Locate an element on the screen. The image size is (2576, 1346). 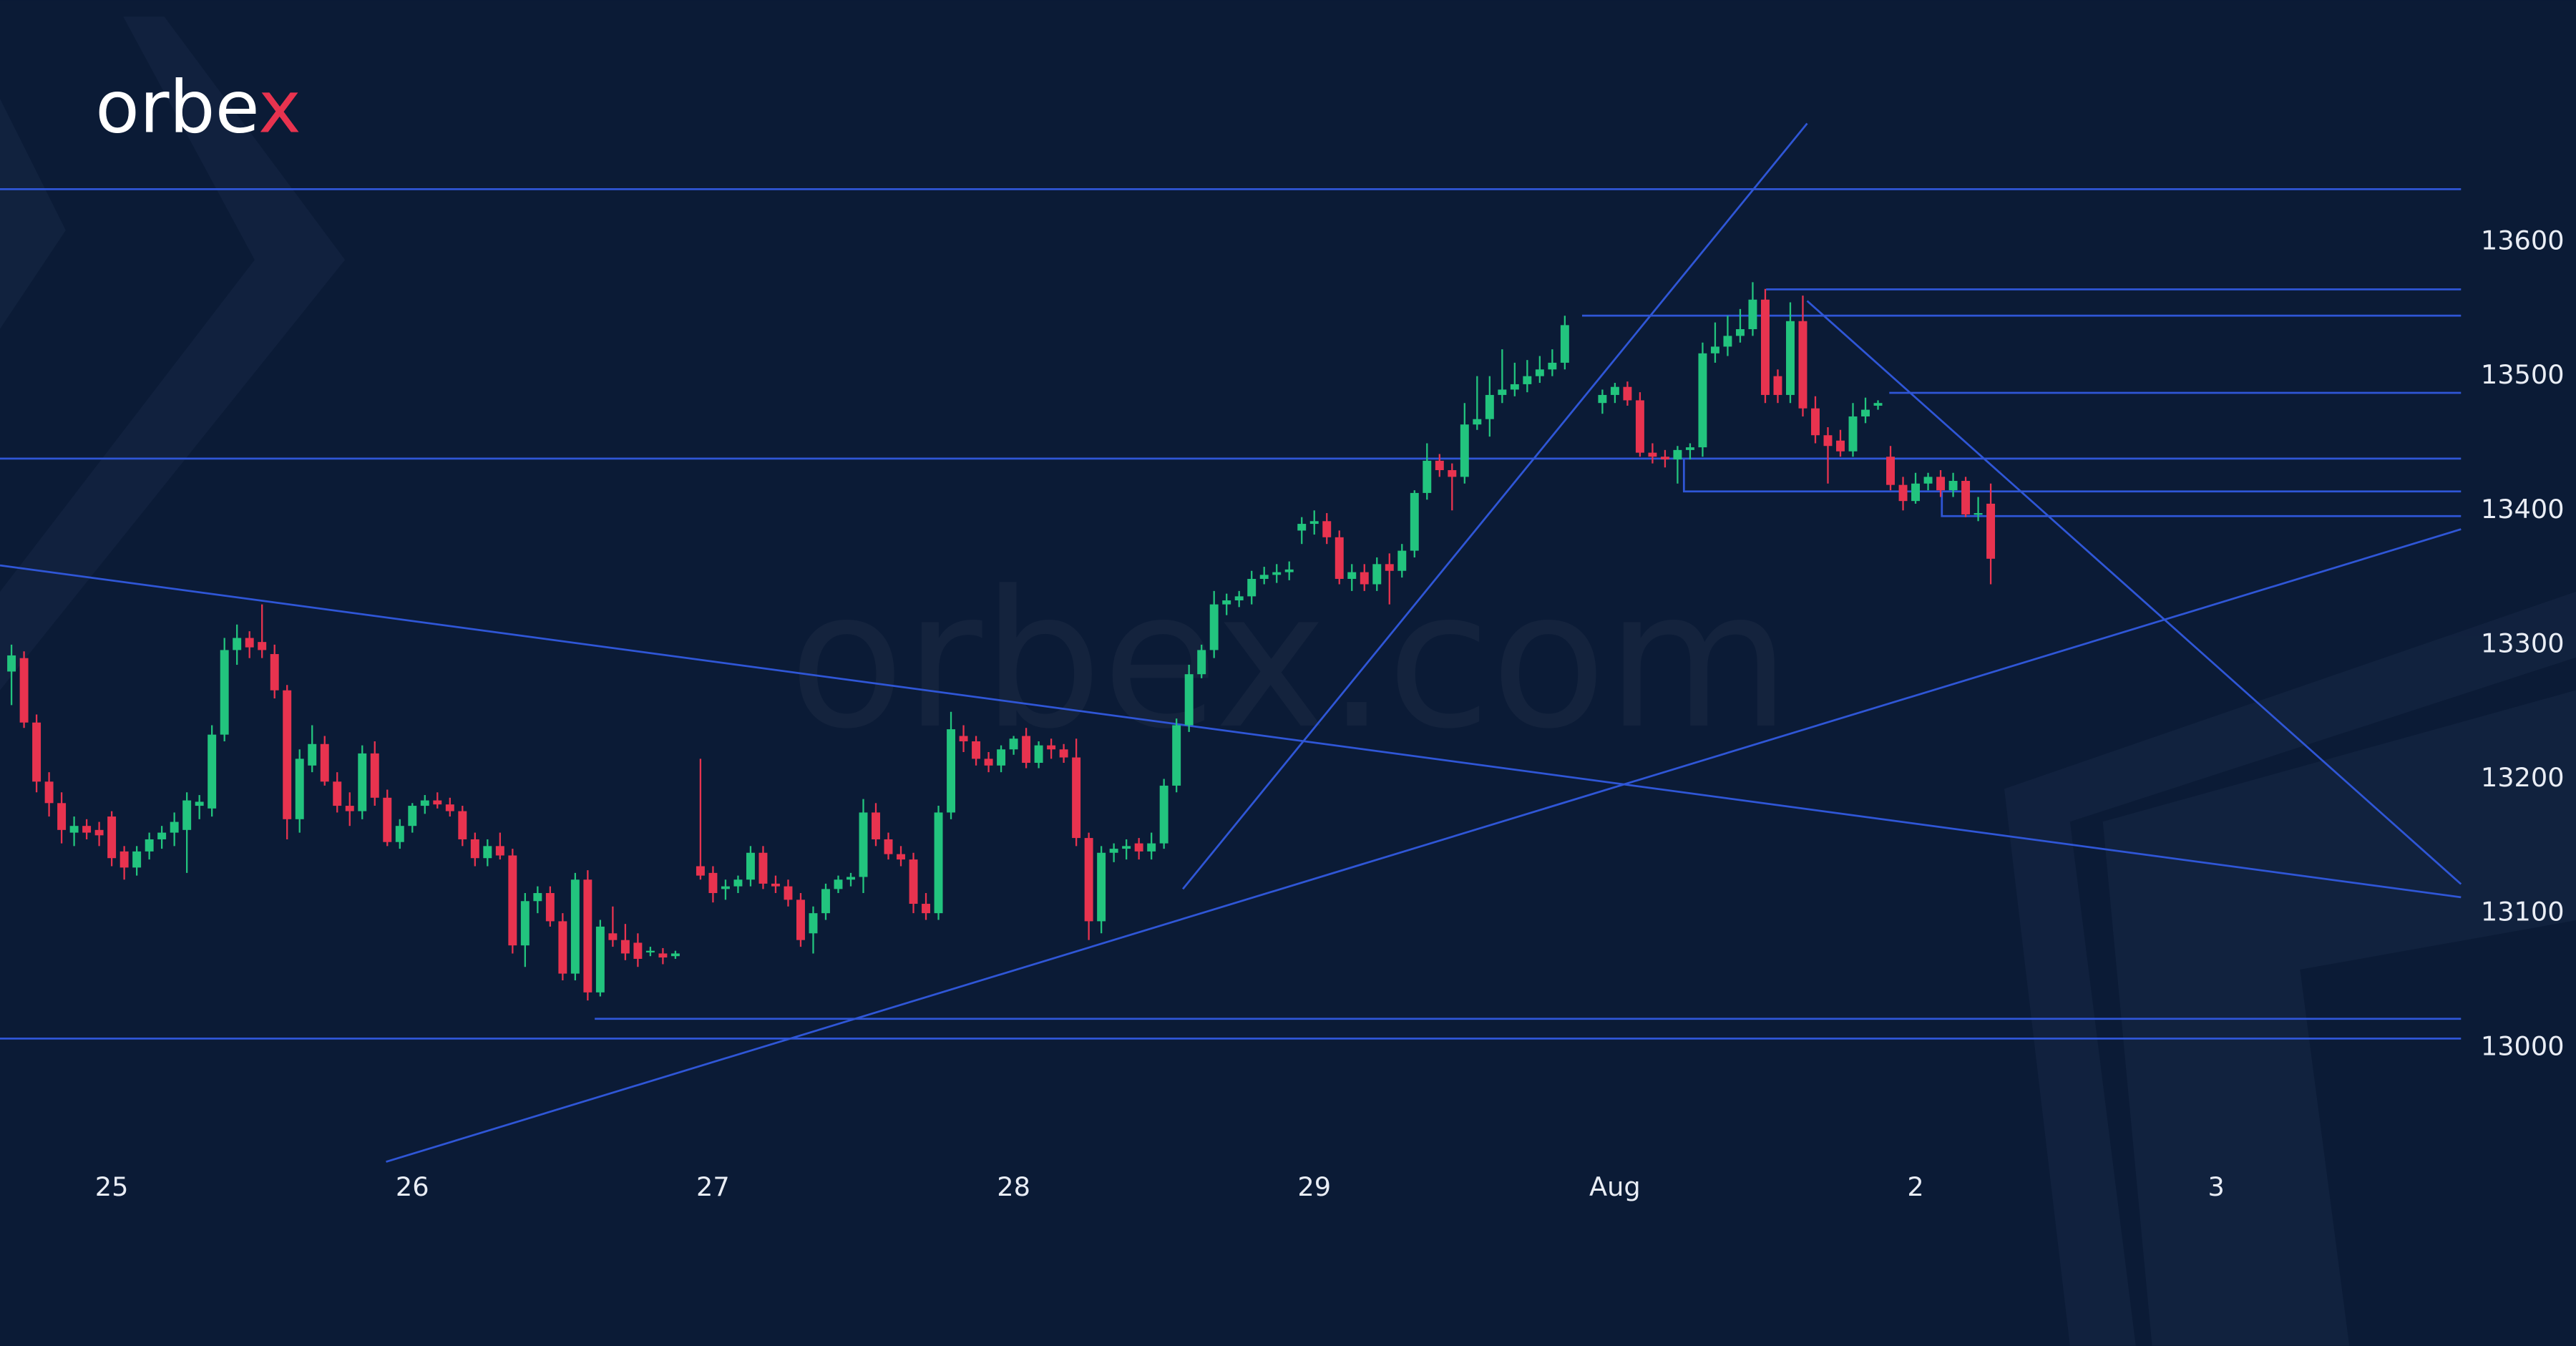
x-tick-label: 28 is located at coordinates (1013, 1186).